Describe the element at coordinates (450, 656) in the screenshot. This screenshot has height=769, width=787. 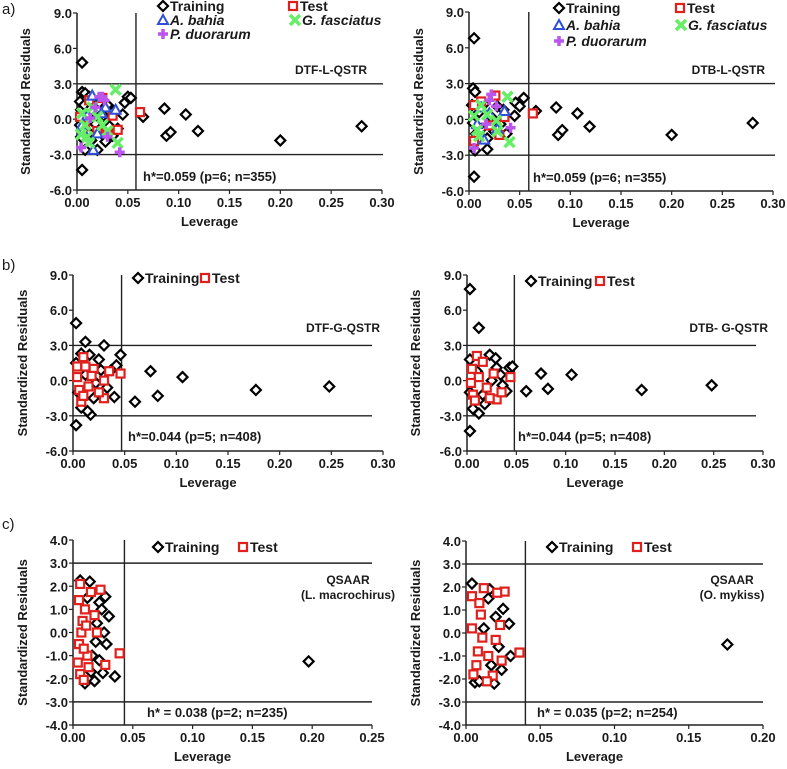
I see `y-tick-label: -1.0` at that location.